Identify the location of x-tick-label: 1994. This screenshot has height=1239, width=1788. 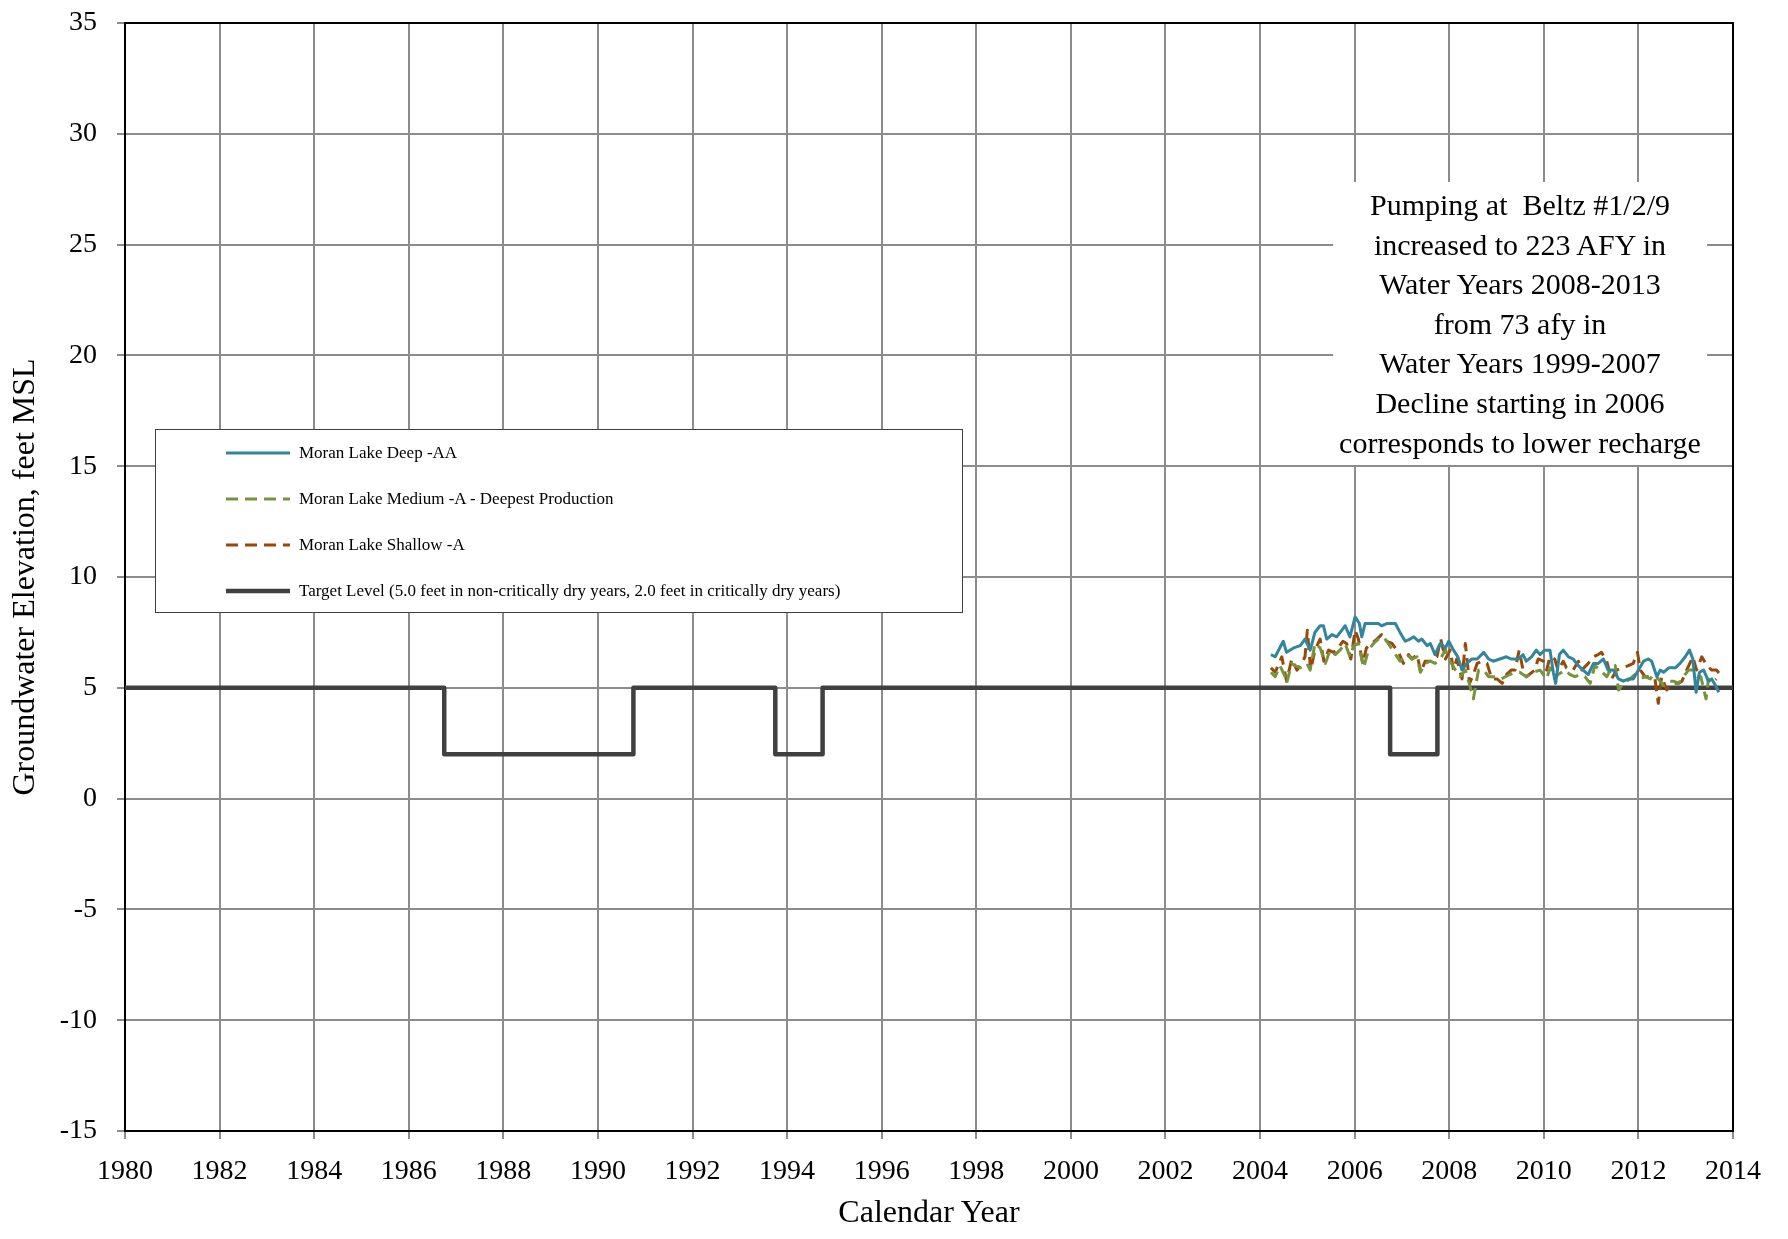
(787, 1170).